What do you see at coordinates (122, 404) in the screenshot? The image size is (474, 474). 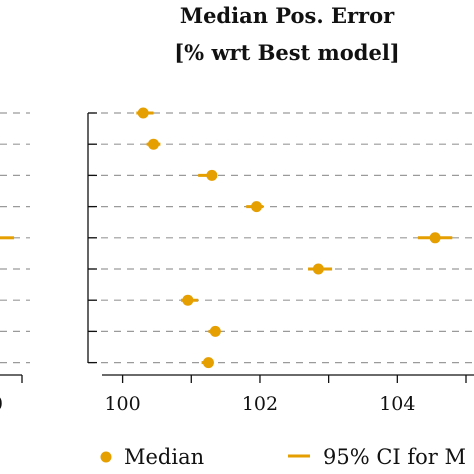 I see `x-tick-label: 100` at bounding box center [122, 404].